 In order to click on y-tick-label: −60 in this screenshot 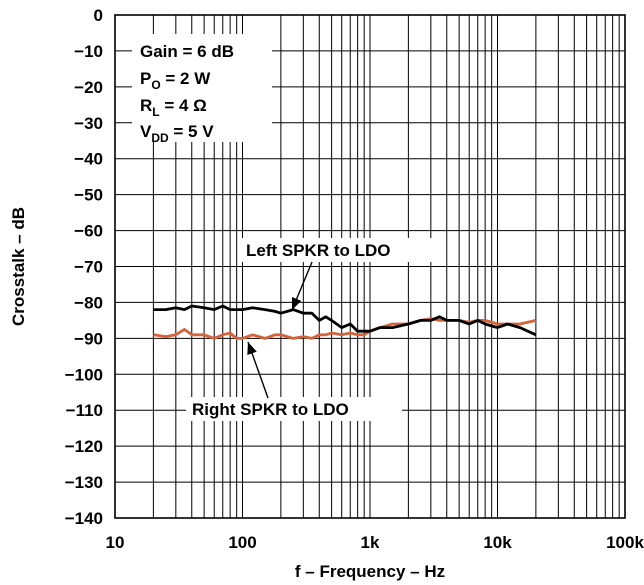, I will do `click(88, 231)`.